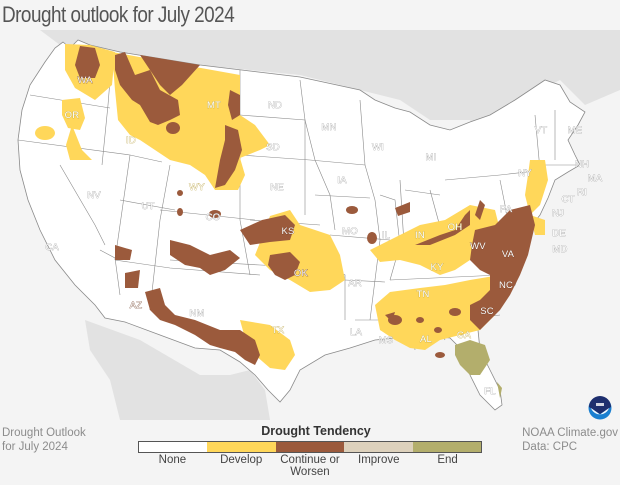  Describe the element at coordinates (447, 447) in the screenshot. I see `legend-swatch-end` at that location.